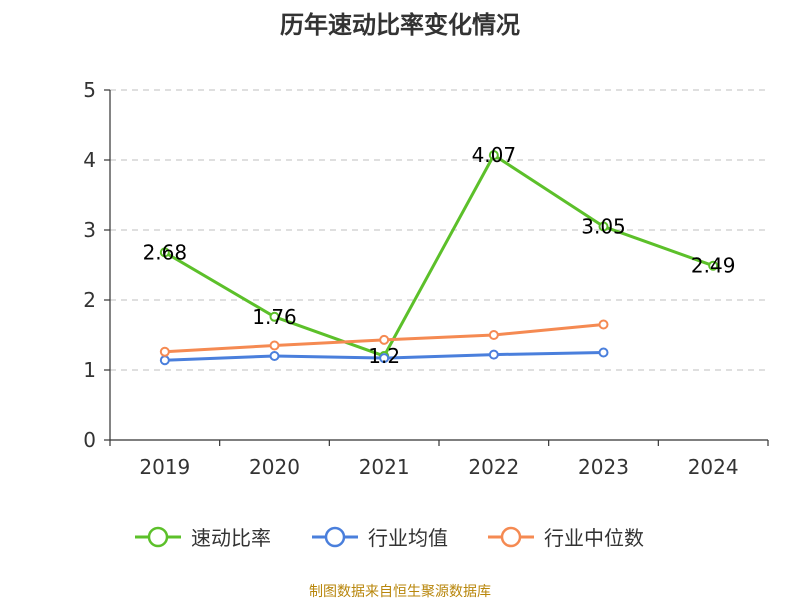 This screenshot has height=600, width=800. I want to click on data-label-2024: 2.49, so click(713, 266).